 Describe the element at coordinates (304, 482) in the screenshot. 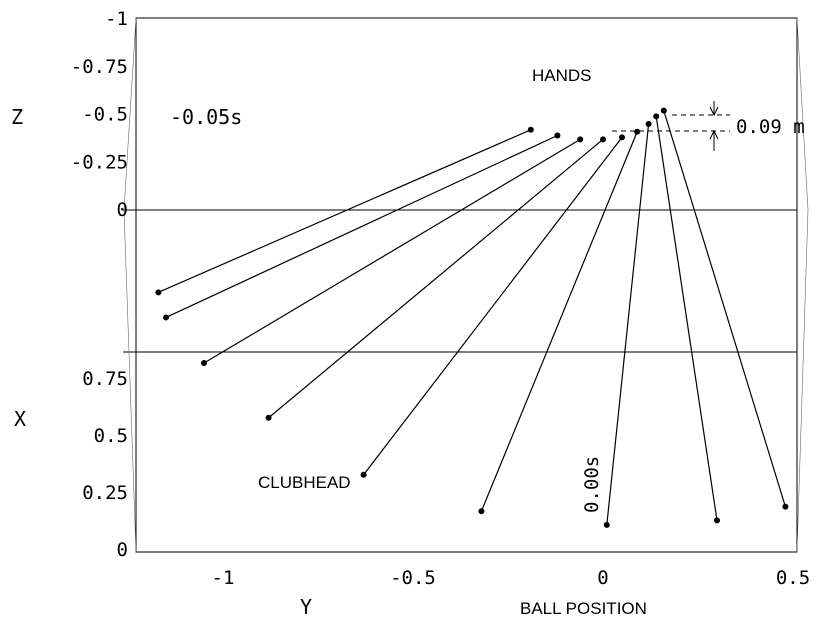

I see `clubhead-label: CLUBHEAD` at that location.